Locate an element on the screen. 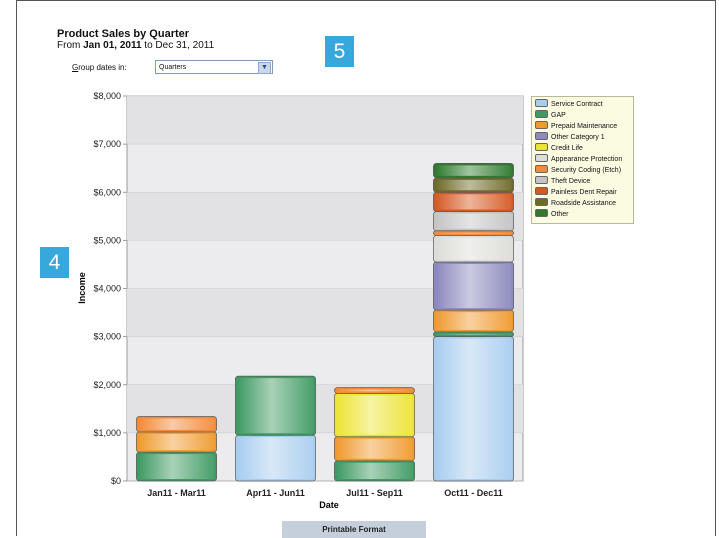  y-tick-label: $0 is located at coordinates (116, 481).